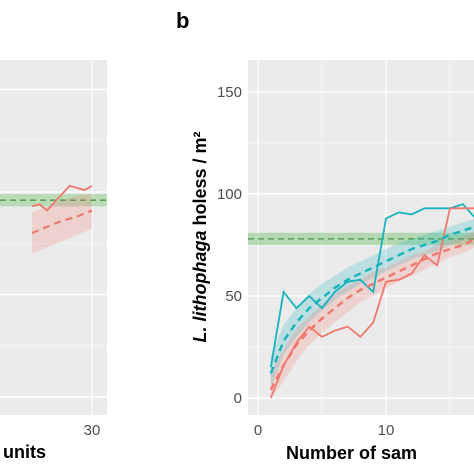 The height and width of the screenshot is (474, 474). I want to click on panel-b-x-tick-label: 0, so click(258, 430).